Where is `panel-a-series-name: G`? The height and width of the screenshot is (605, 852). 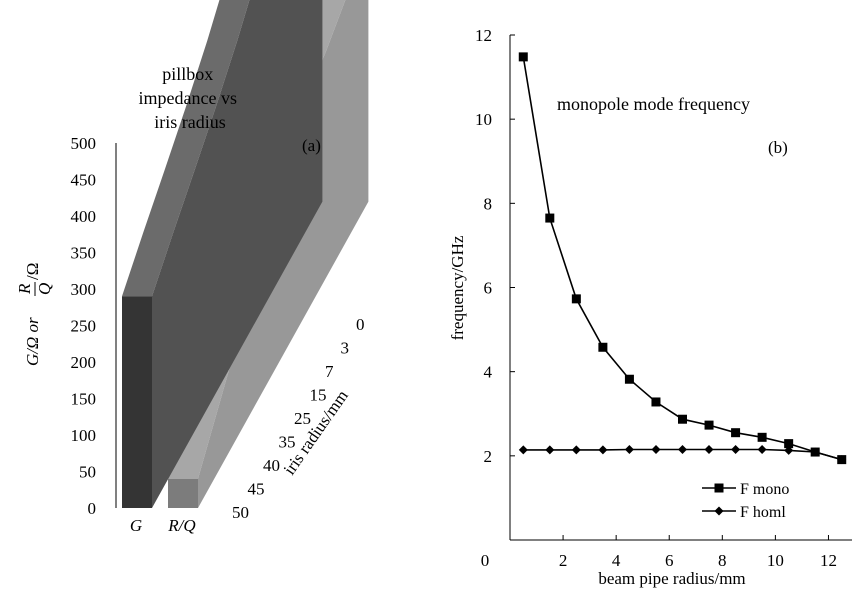 panel-a-series-name: G is located at coordinates (136, 525).